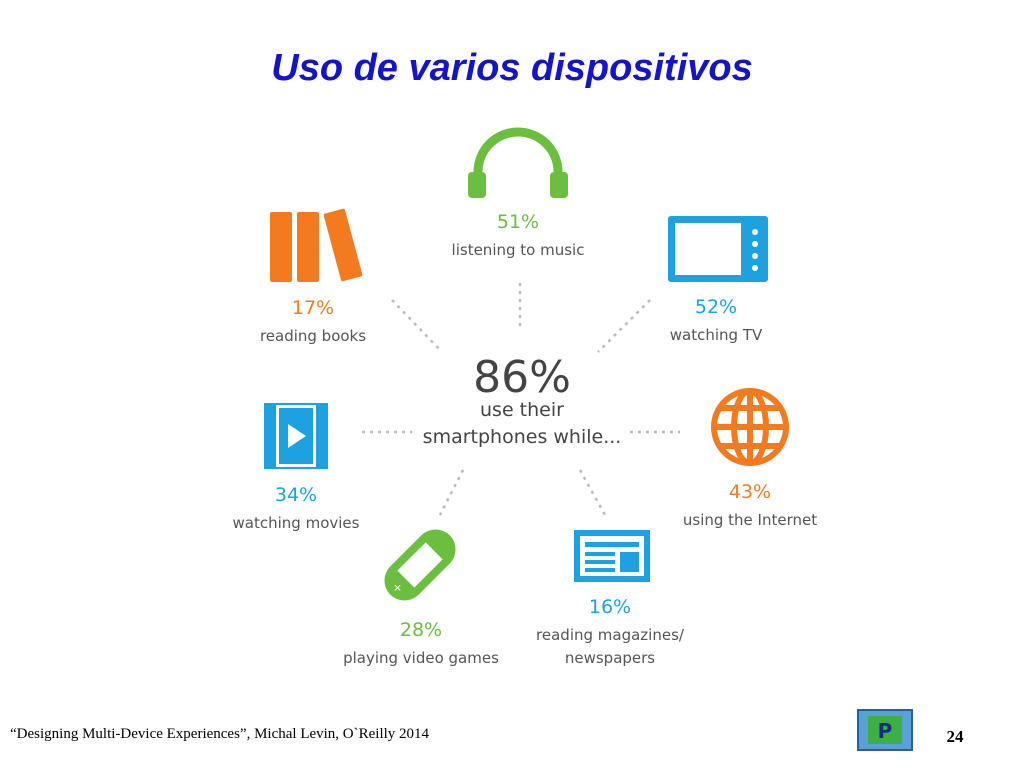 The image size is (1024, 768). I want to click on svg-text: P, so click(885, 731).